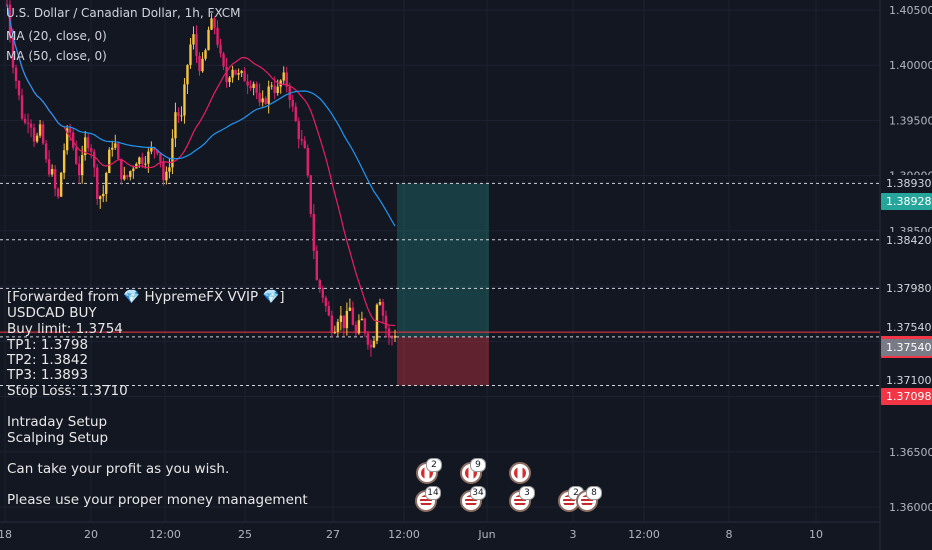  Describe the element at coordinates (910, 120) in the screenshot. I see `price-tick-label: 1.39500` at that location.